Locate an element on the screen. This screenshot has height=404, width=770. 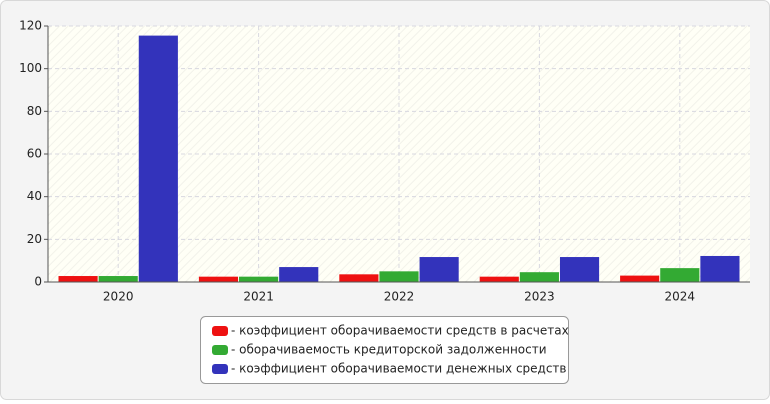
x-tick-label: 2022 is located at coordinates (399, 297).